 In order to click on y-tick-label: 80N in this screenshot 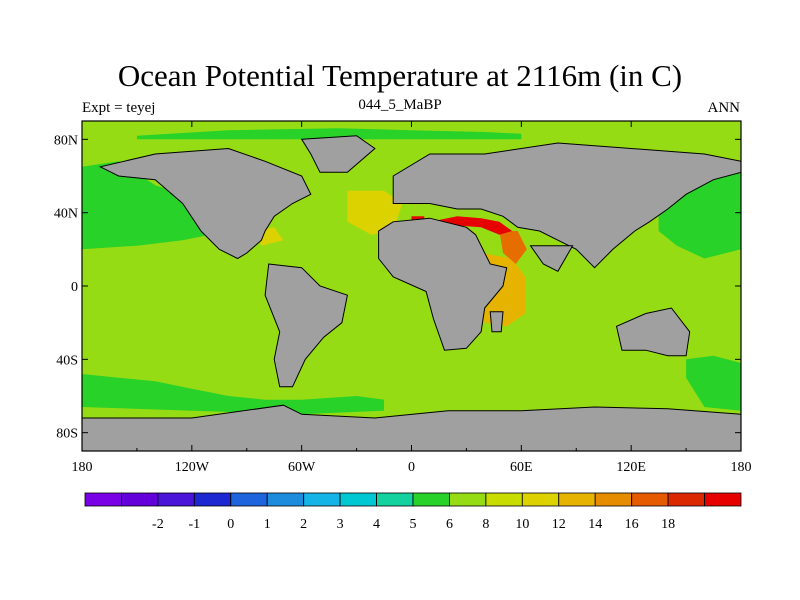, I will do `click(66, 140)`.